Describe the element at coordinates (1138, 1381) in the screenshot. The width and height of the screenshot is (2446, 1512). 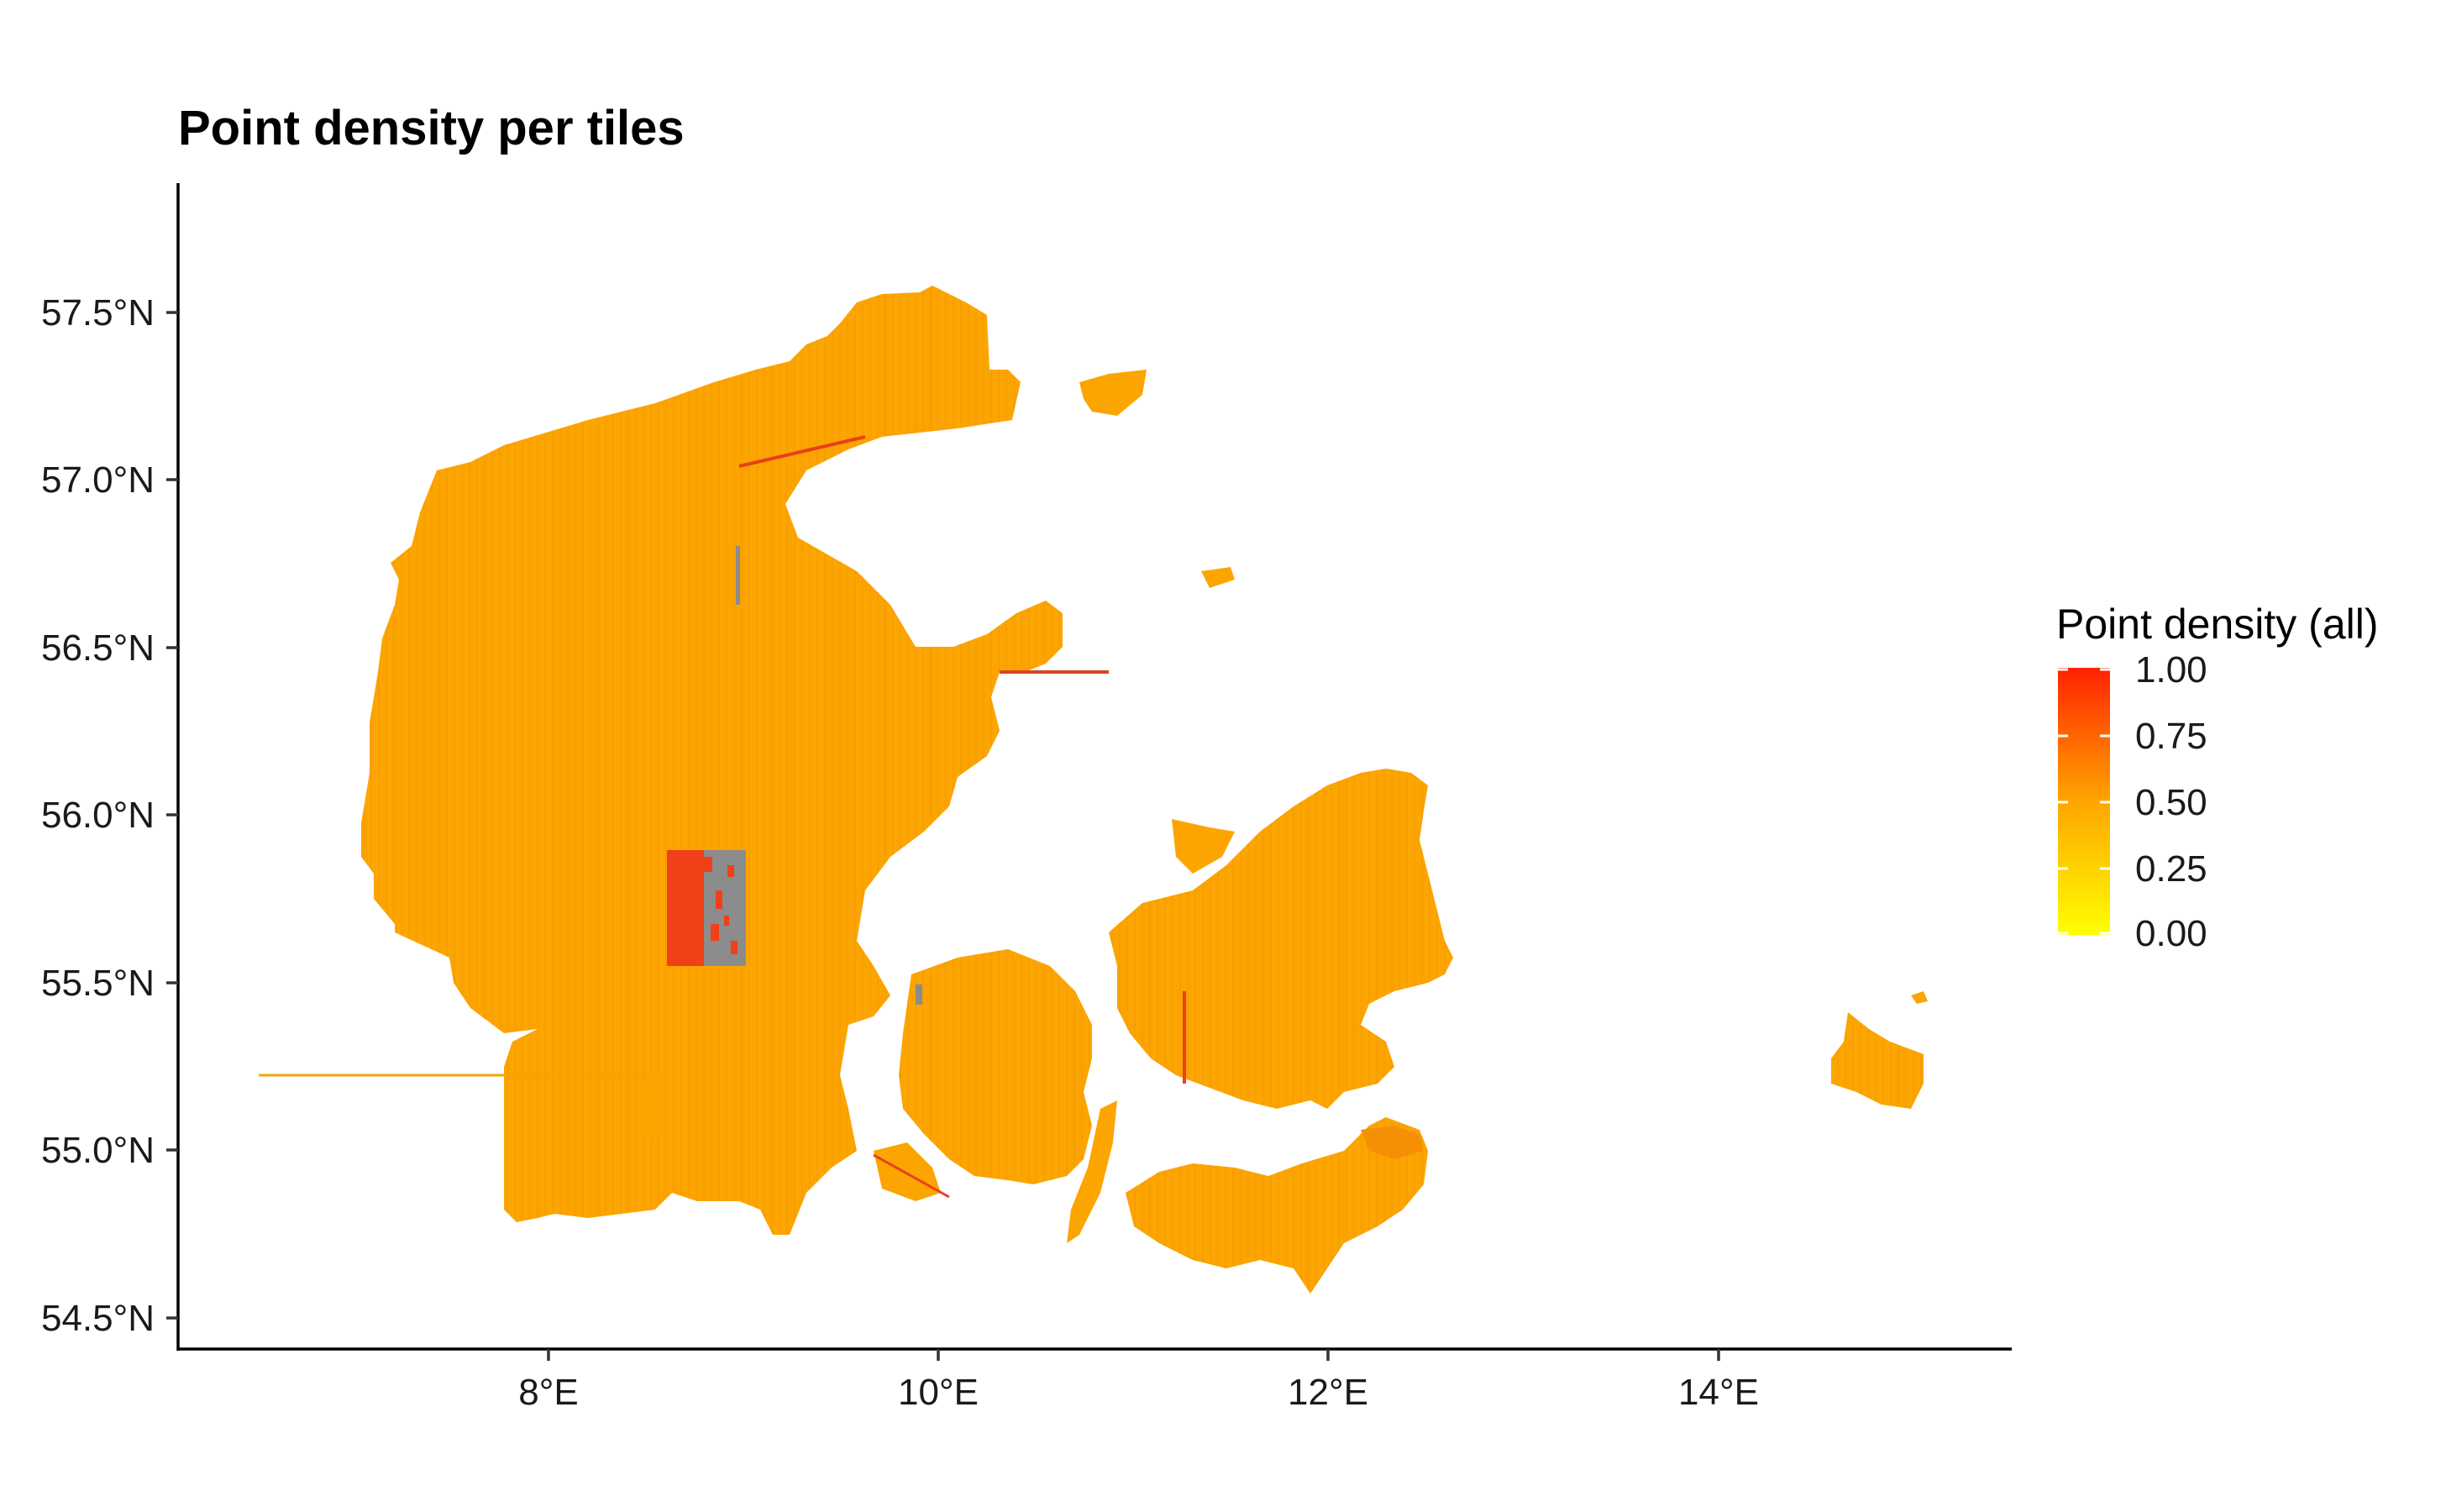
I see `x-axis-ticks: 8°E 10°E 12°E 14°E` at that location.